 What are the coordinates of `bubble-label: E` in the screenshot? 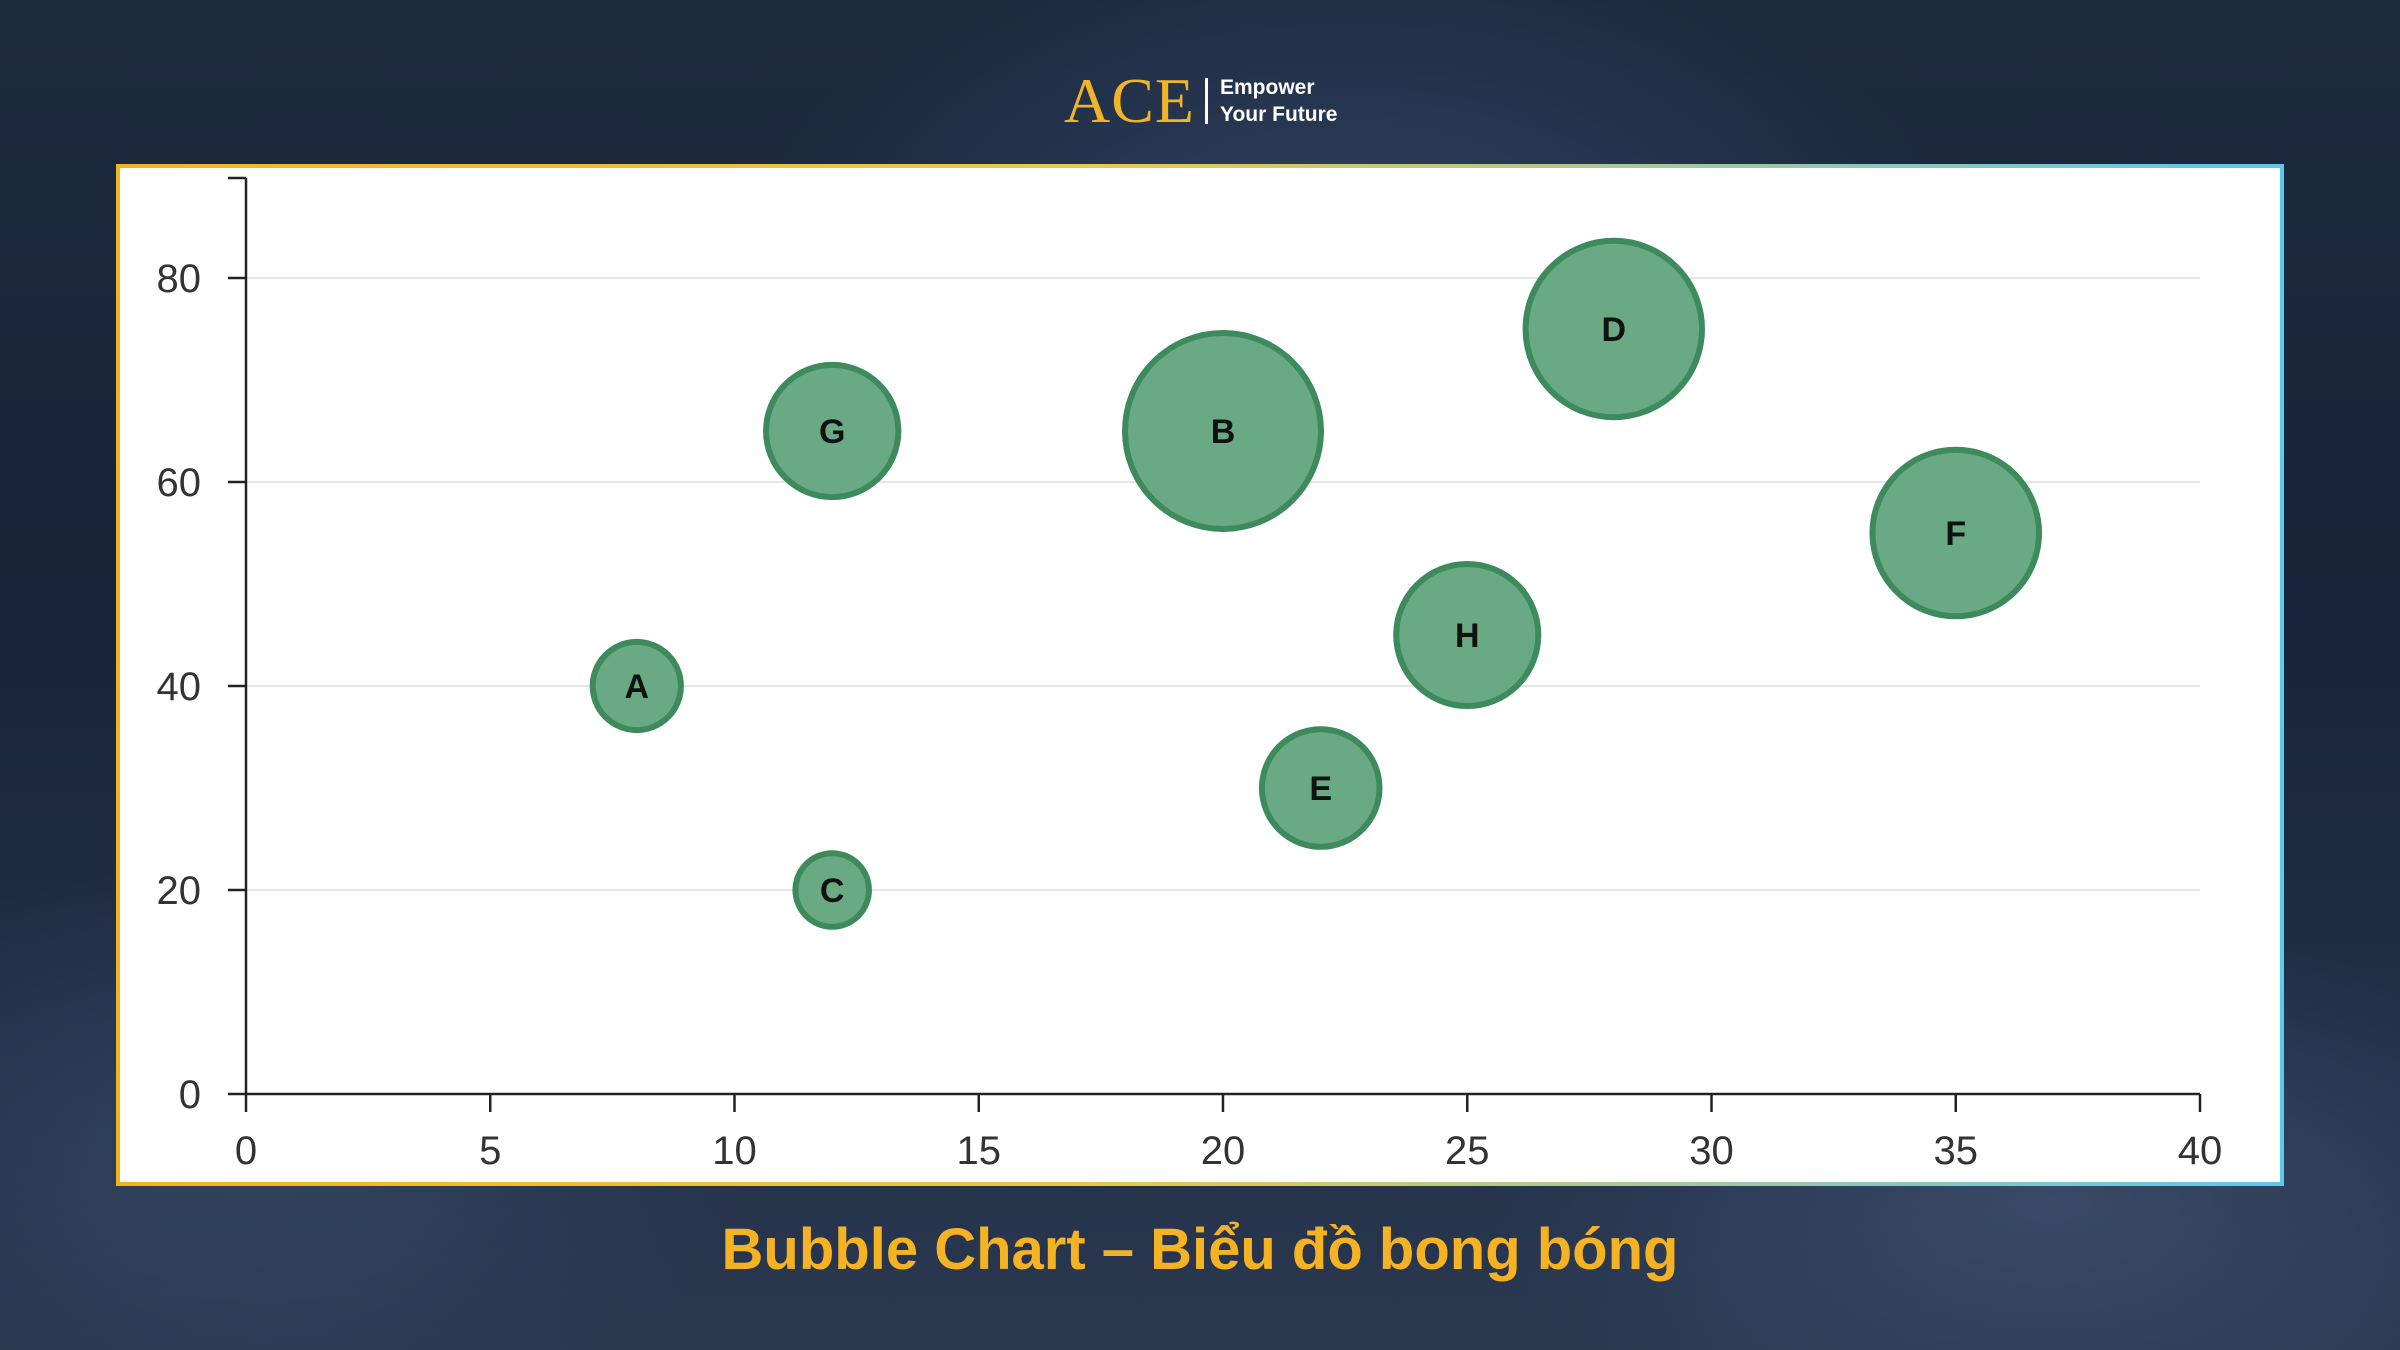 It's located at (1320, 789).